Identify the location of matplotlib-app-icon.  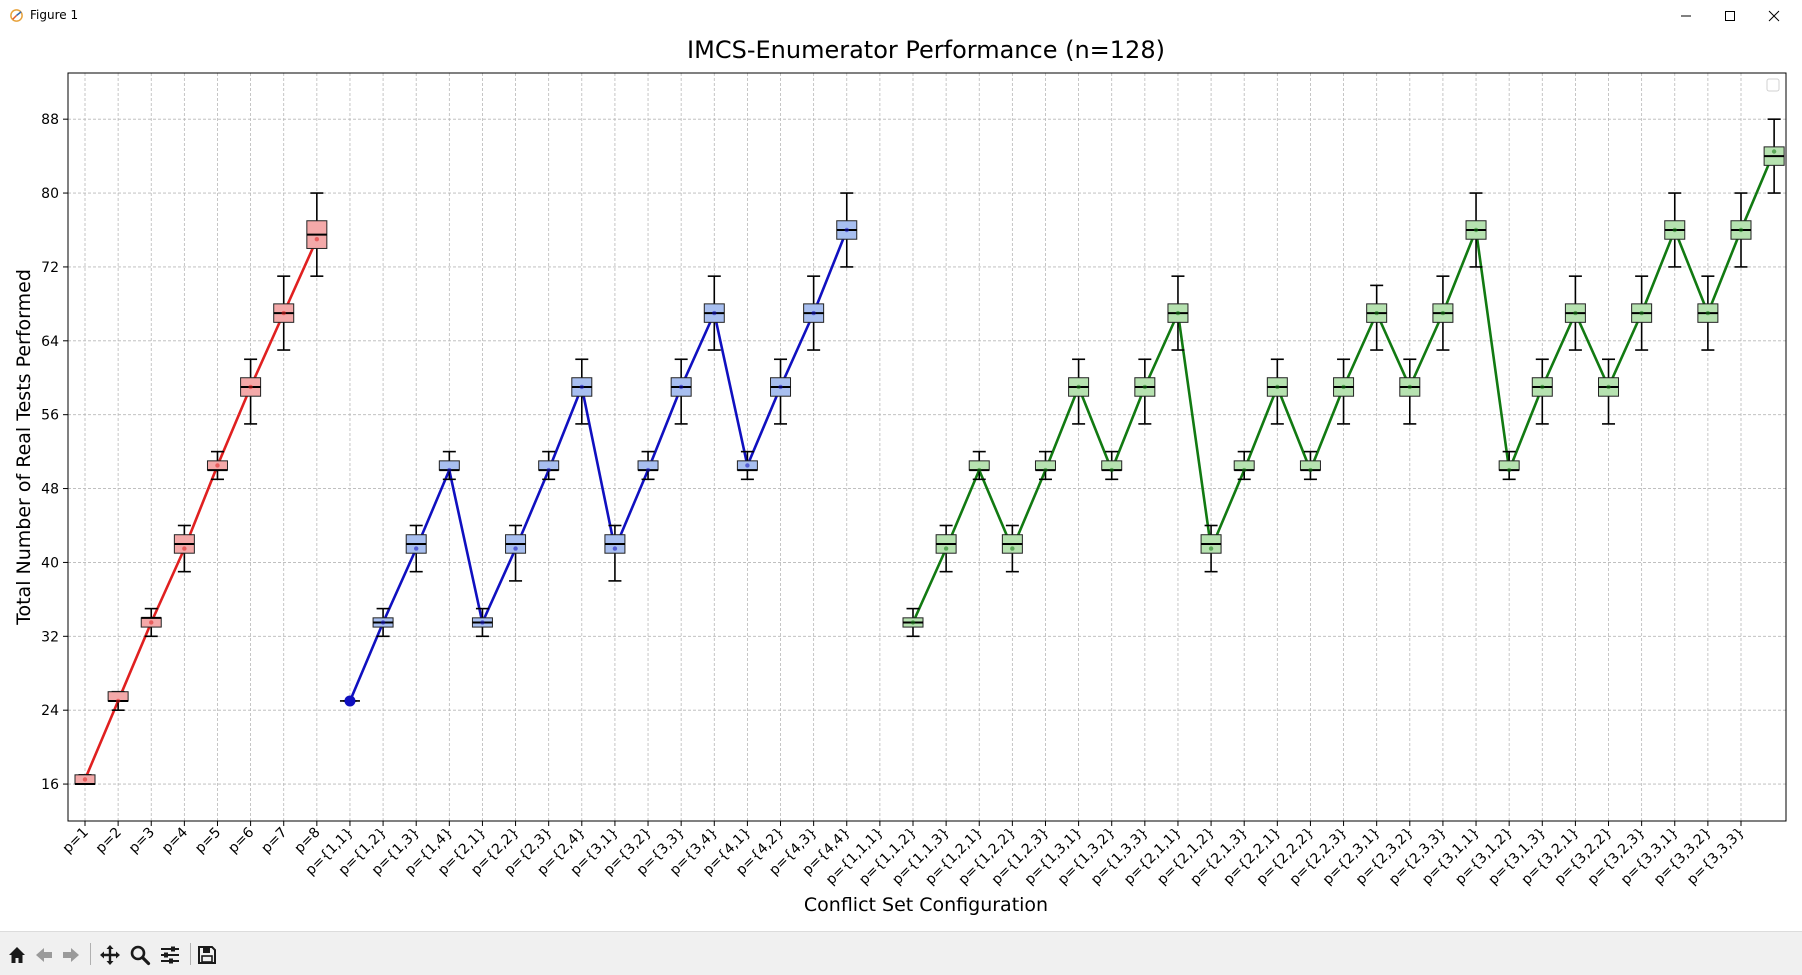
(16, 15).